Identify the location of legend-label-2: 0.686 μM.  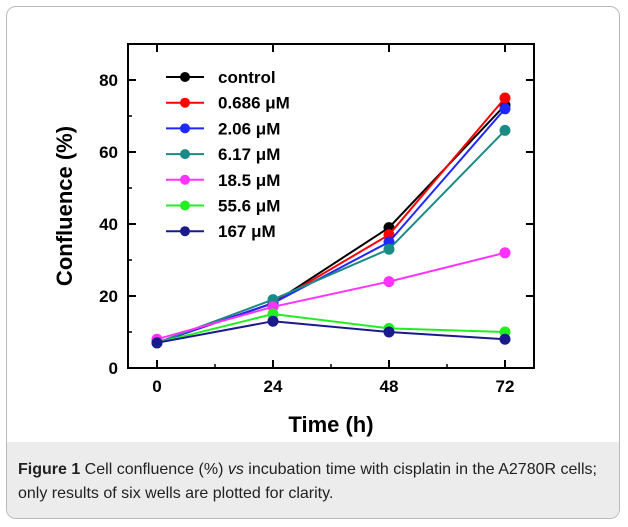
(254, 103).